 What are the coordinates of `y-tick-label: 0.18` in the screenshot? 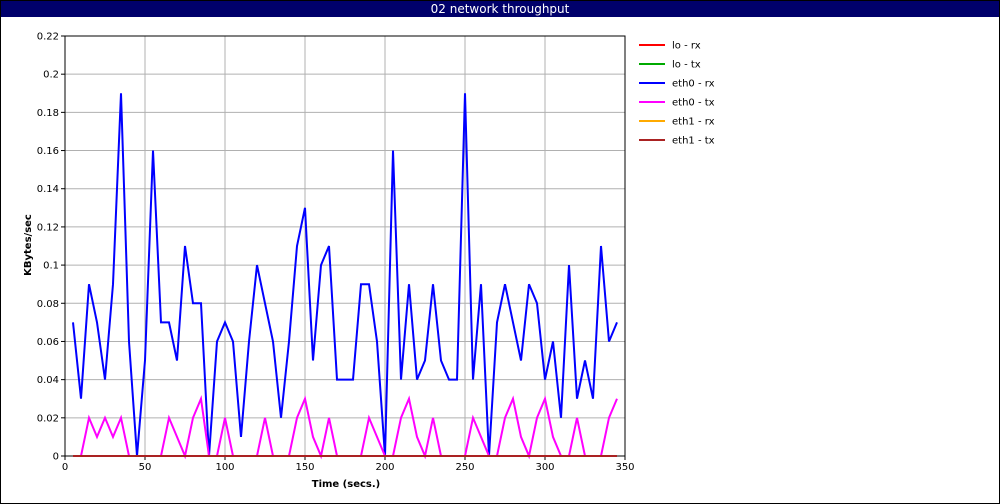 It's located at (48, 113).